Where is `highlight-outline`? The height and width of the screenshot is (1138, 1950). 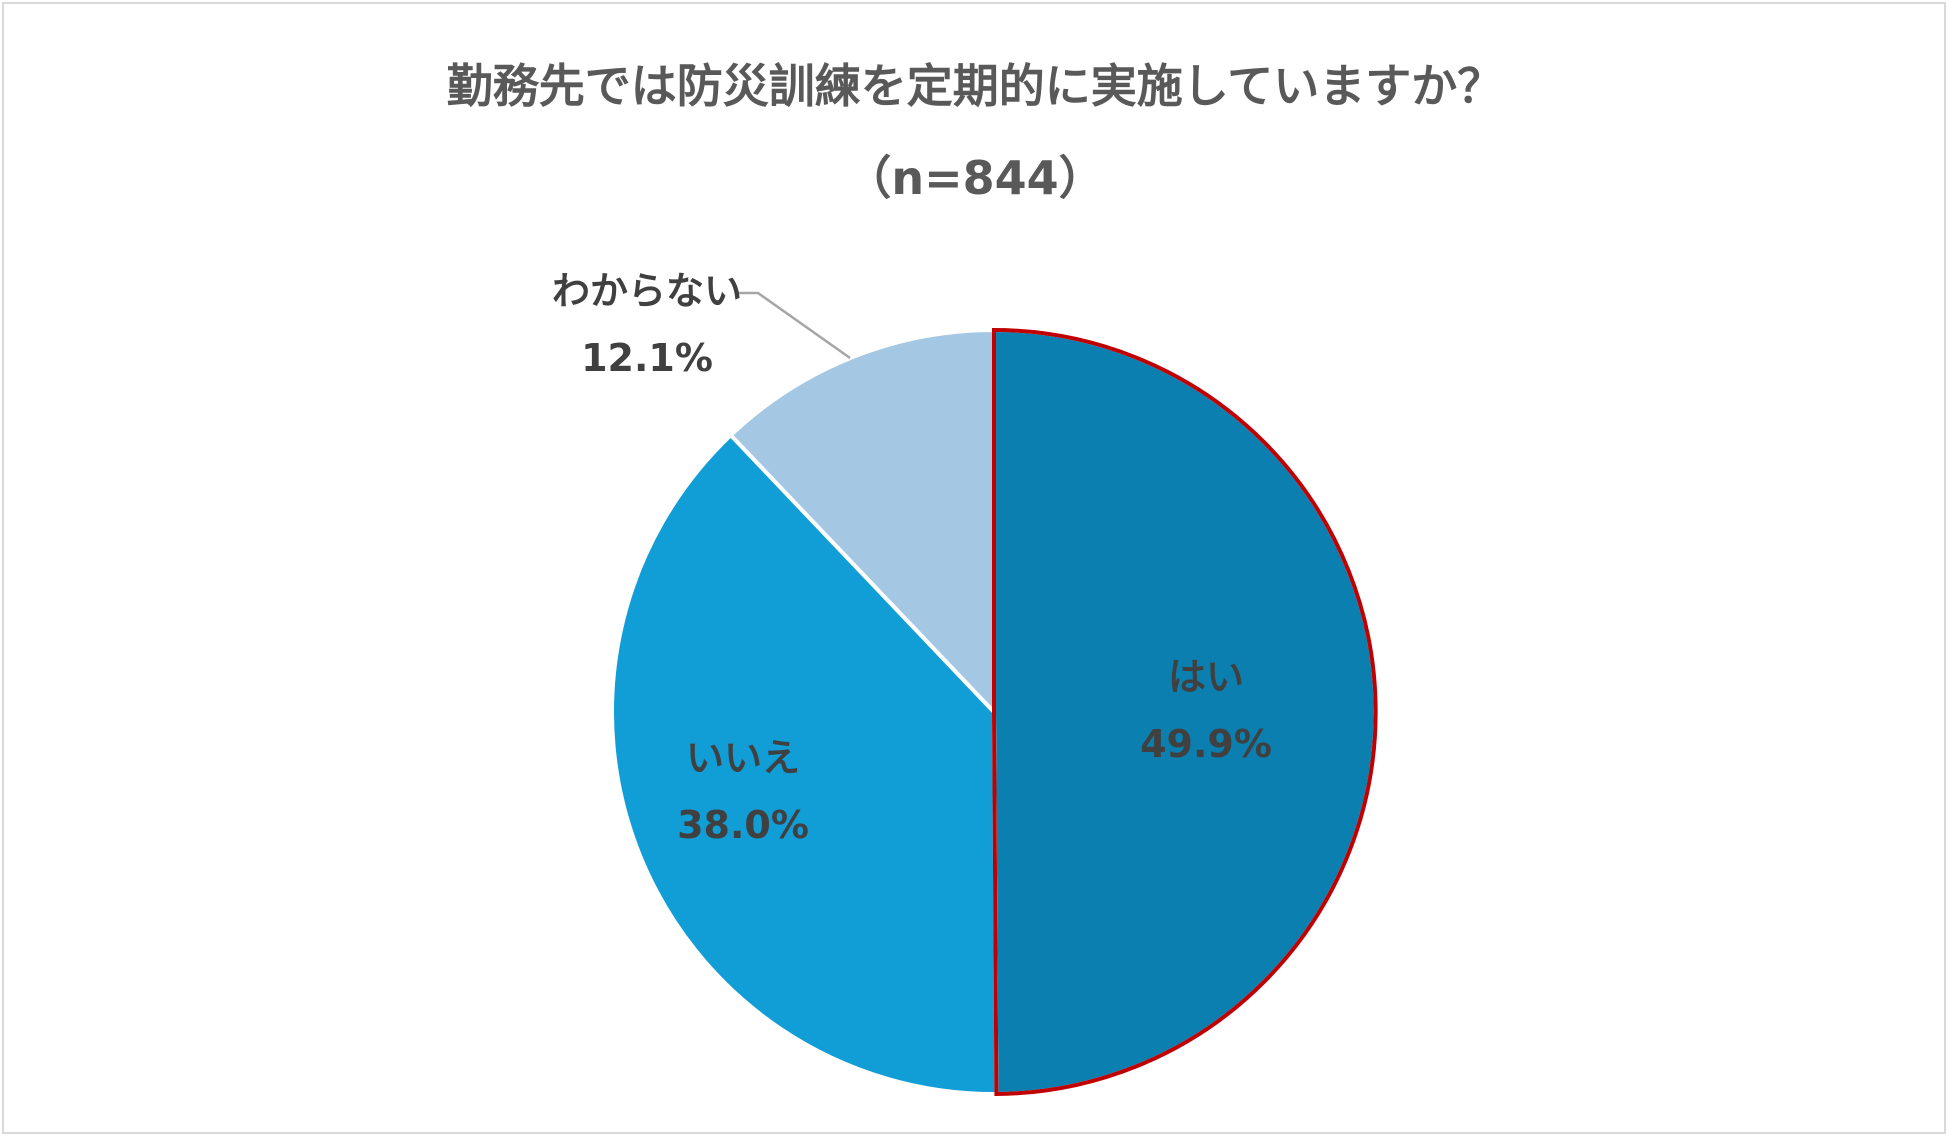 highlight-outline is located at coordinates (1185, 712).